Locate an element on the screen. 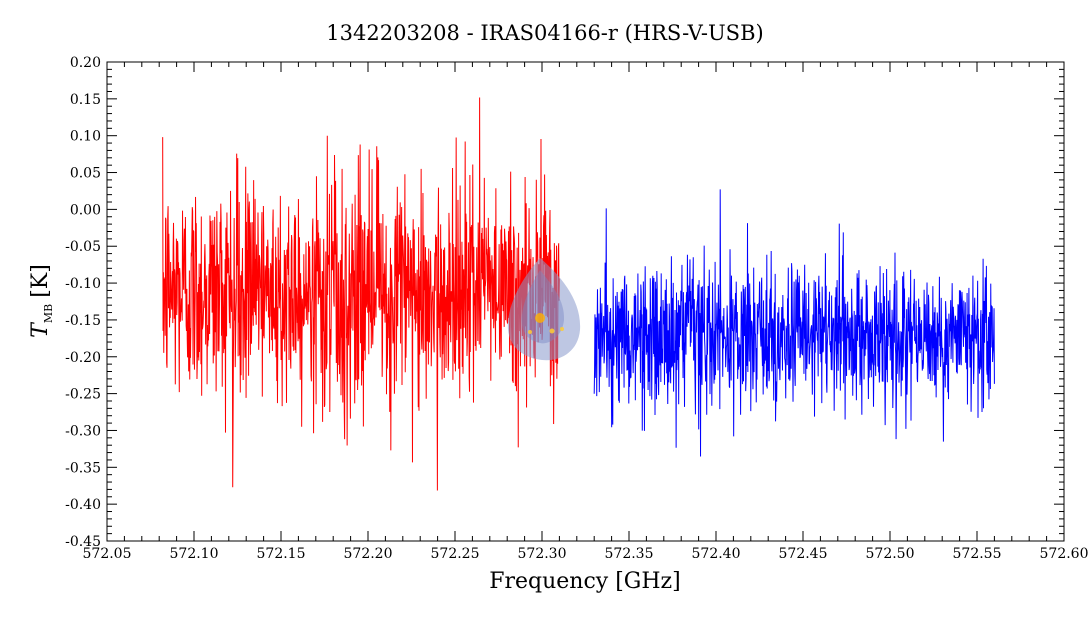  y-tick-label: -0.45 is located at coordinates (83, 542).